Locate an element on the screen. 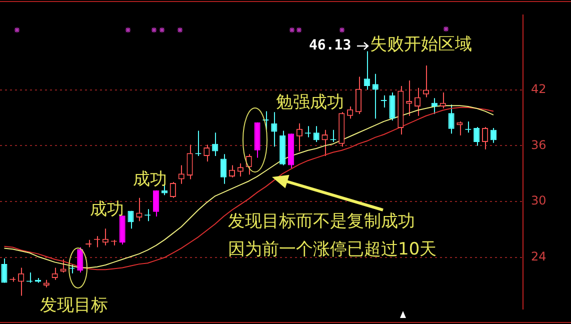  annotation: 勉强成功 is located at coordinates (310, 102).